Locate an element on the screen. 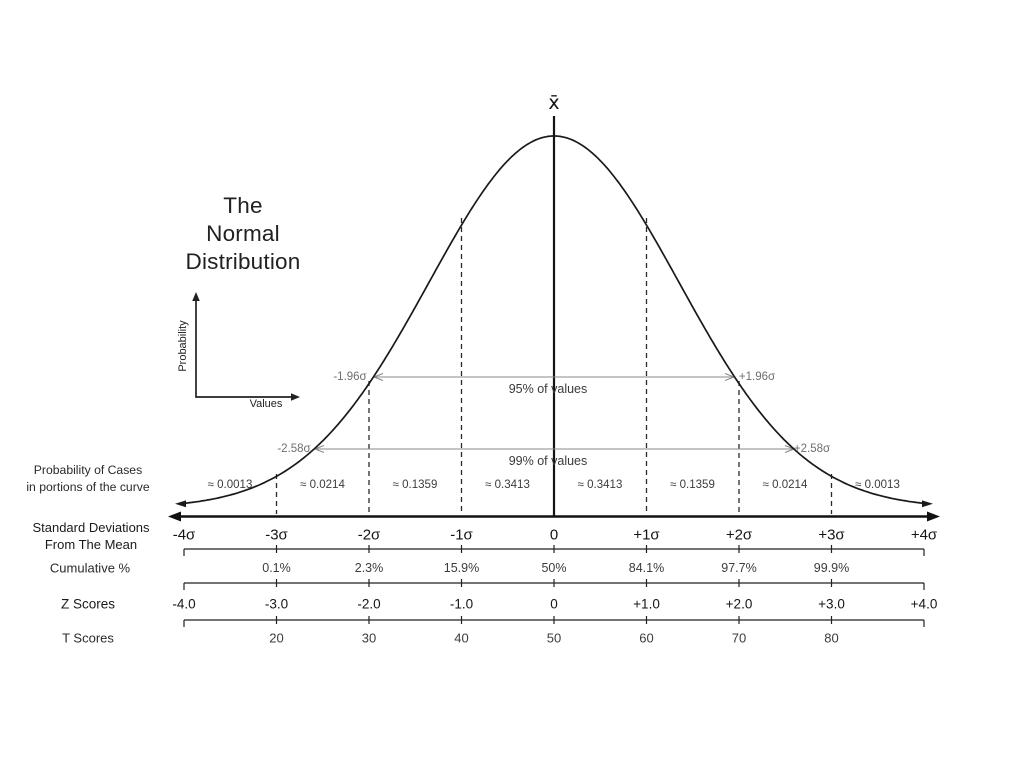  z-score-value: +4.0 is located at coordinates (924, 604).